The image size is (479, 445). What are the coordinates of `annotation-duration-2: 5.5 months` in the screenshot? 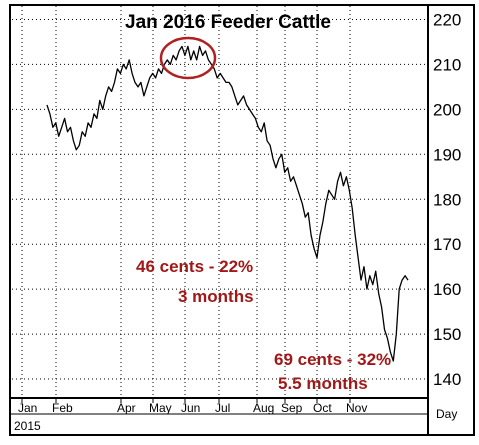 It's located at (323, 383).